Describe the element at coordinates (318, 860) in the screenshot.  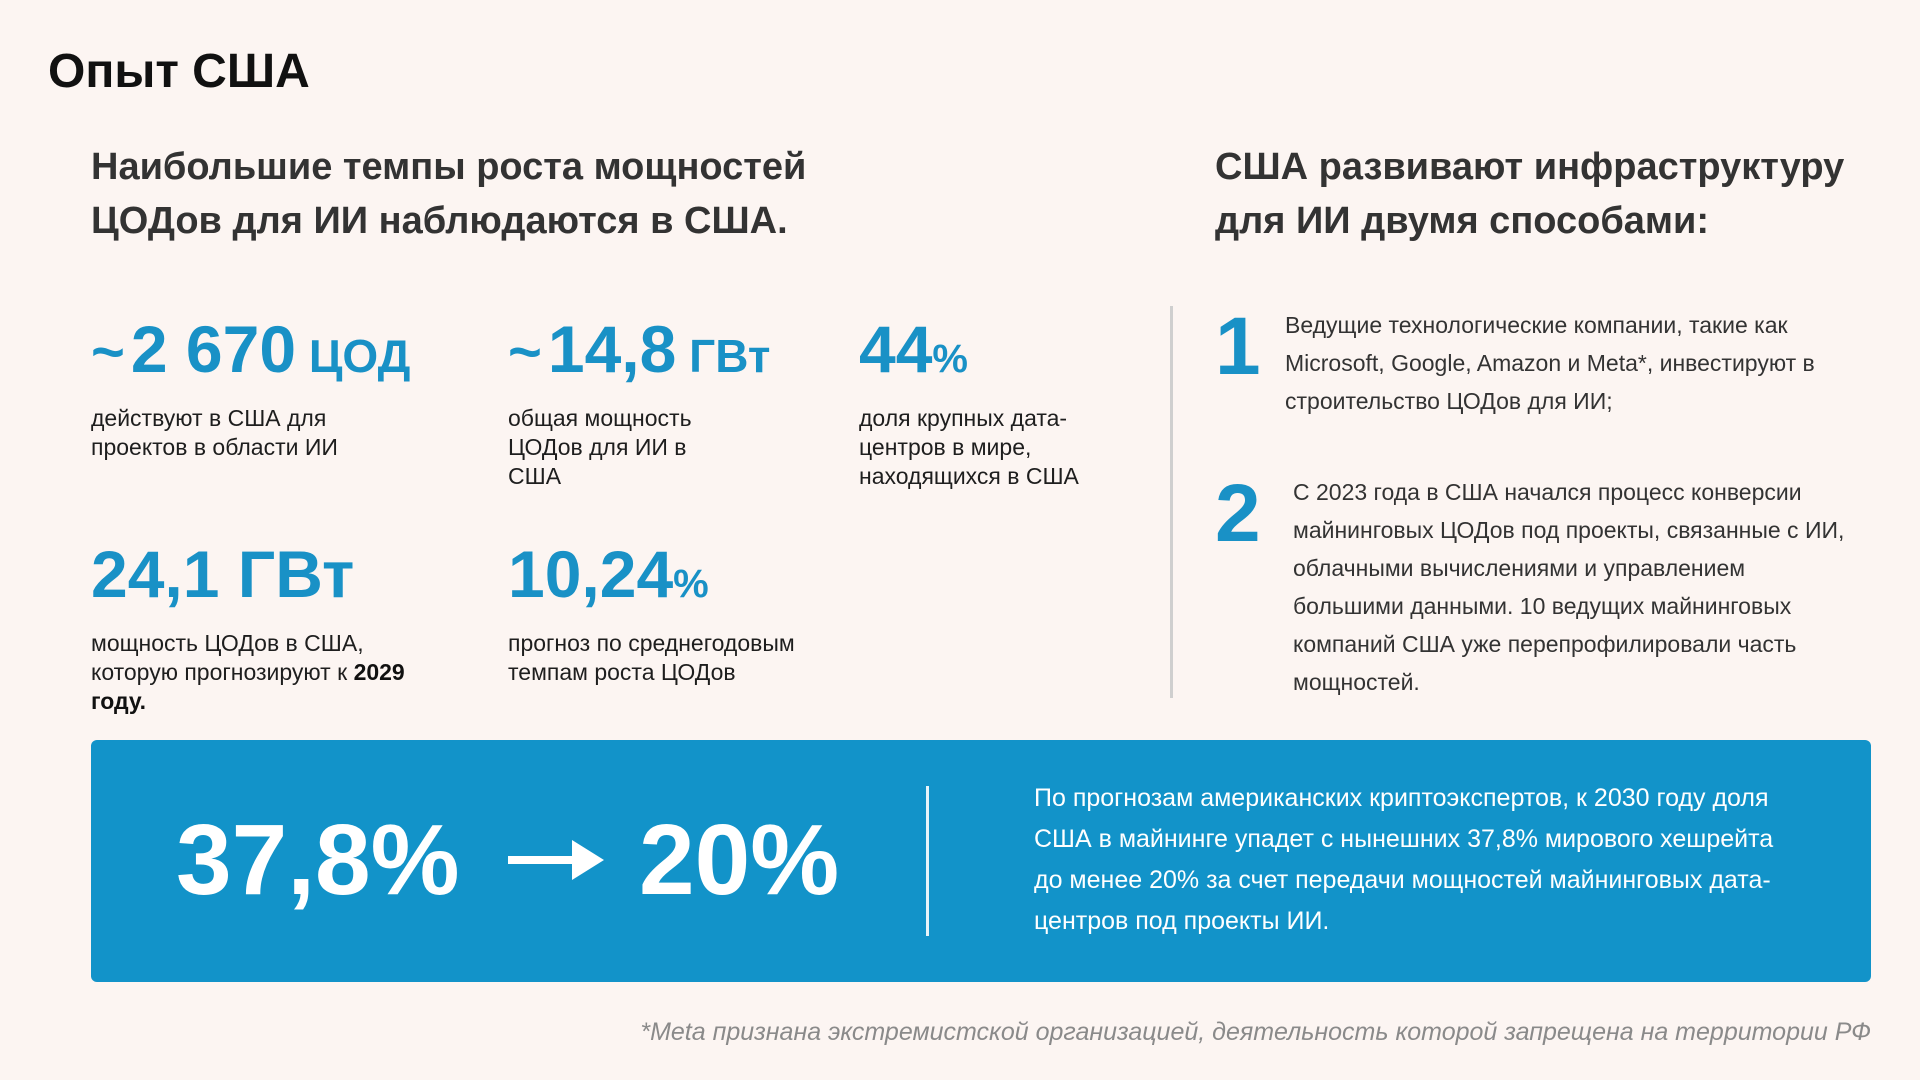
I see `banner-from-value: 37,8%` at that location.